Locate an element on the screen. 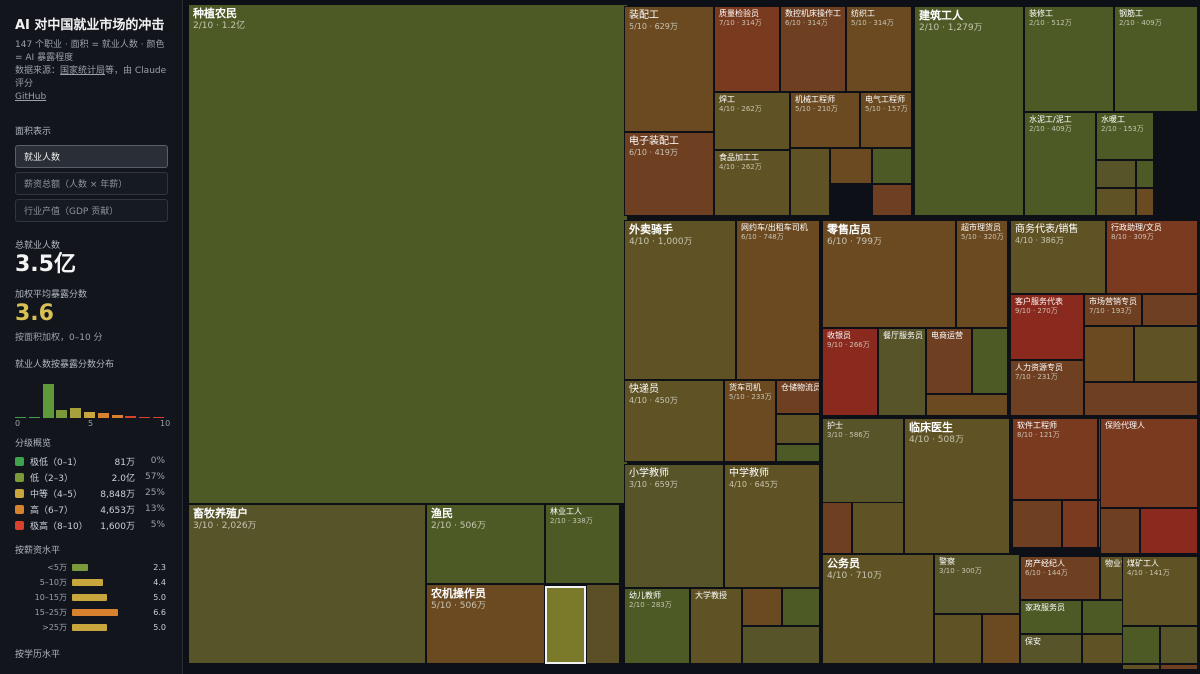  tile-meta: 9/10 · 270万 is located at coordinates (1036, 311).